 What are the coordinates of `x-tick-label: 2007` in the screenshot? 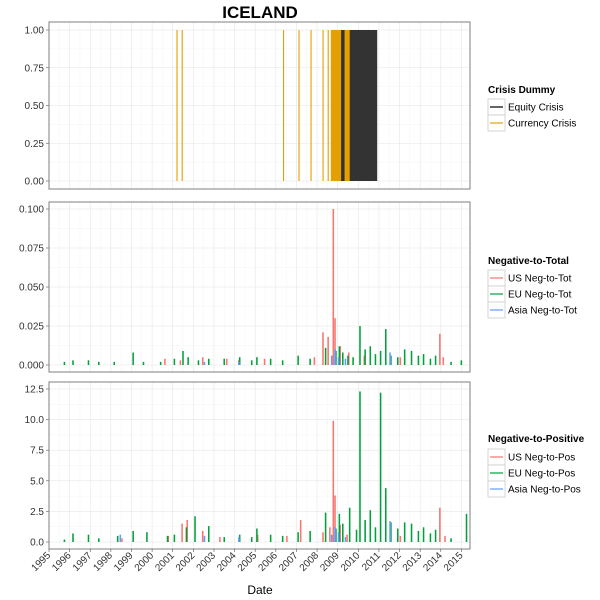 It's located at (289, 562).